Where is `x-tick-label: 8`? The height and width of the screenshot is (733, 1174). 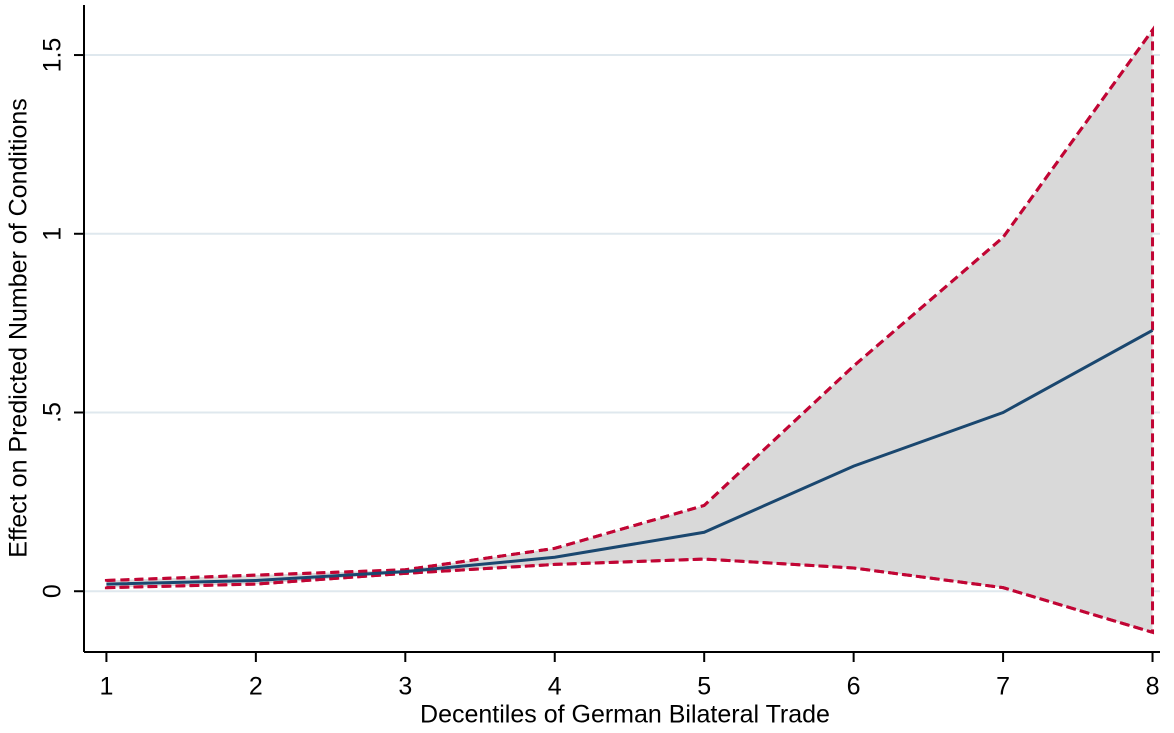
x-tick-label: 8 is located at coordinates (1153, 687).